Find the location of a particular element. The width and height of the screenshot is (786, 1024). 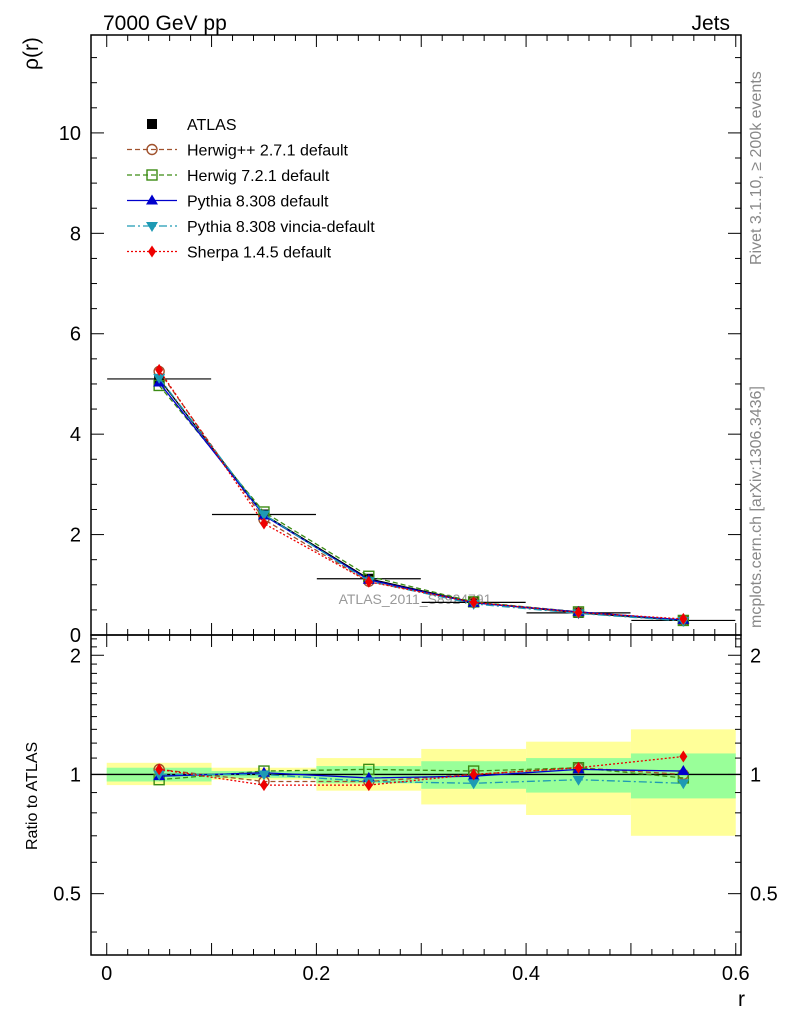

legend-marker-sherpa is located at coordinates (152, 251).